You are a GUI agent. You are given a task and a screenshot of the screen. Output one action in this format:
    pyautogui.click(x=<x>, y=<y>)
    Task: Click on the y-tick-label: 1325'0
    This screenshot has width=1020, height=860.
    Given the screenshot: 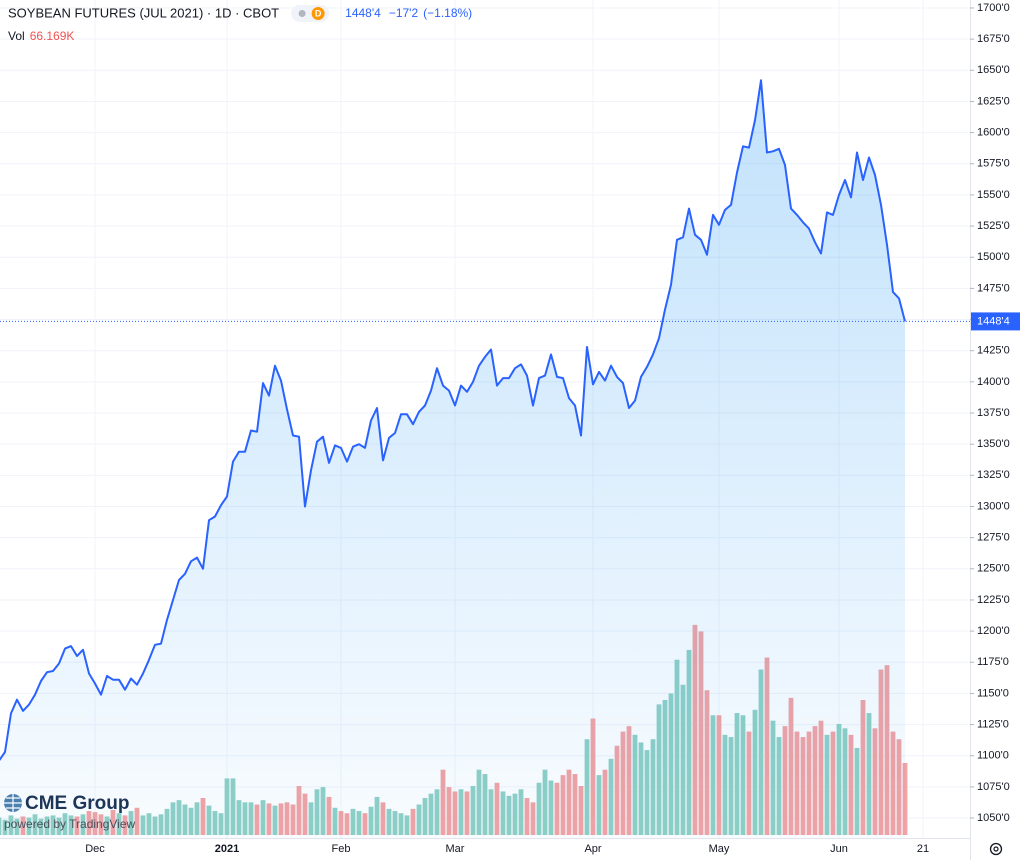 What is the action you would take?
    pyautogui.click(x=993, y=475)
    